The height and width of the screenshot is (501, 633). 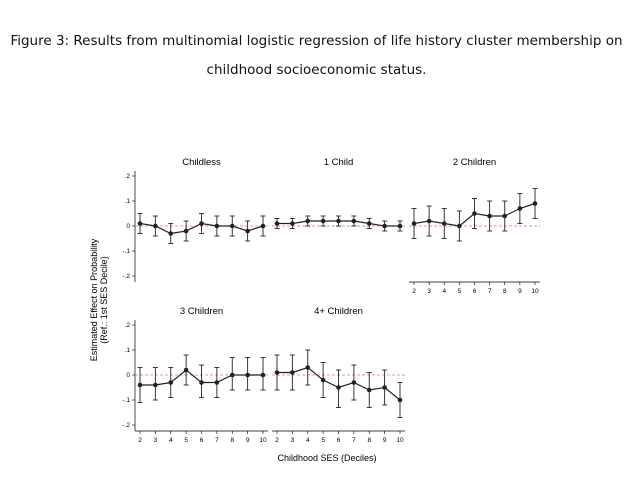 What do you see at coordinates (316, 70) in the screenshot?
I see `figure-caption-line2: childhood socioeconomic status.` at bounding box center [316, 70].